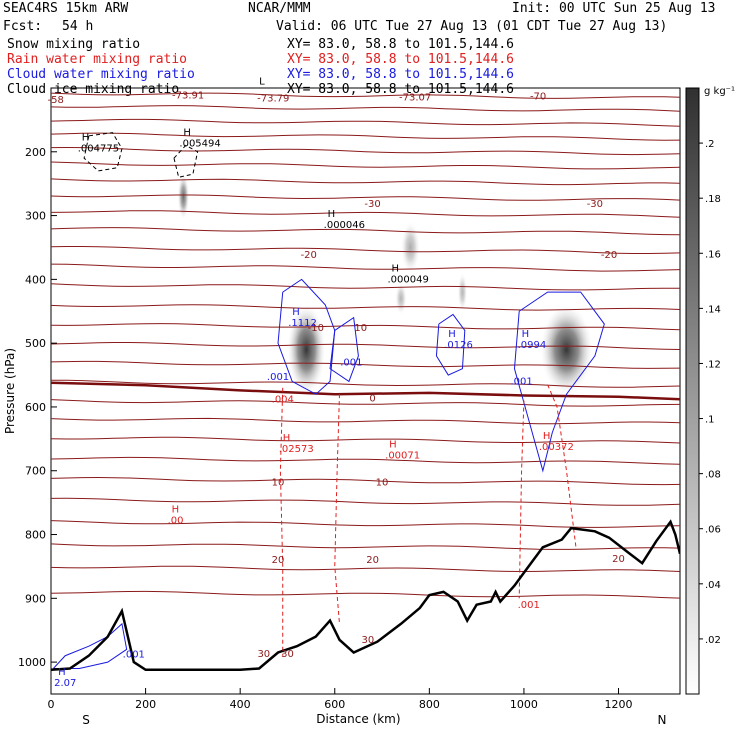 The width and height of the screenshot is (740, 740). Describe the element at coordinates (145, 704) in the screenshot. I see `x-tick-label: 200` at that location.